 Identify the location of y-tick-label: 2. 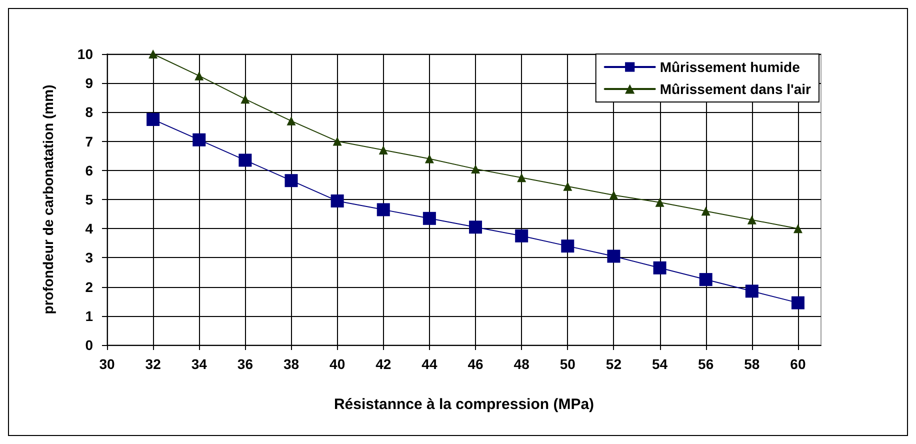
(89, 286).